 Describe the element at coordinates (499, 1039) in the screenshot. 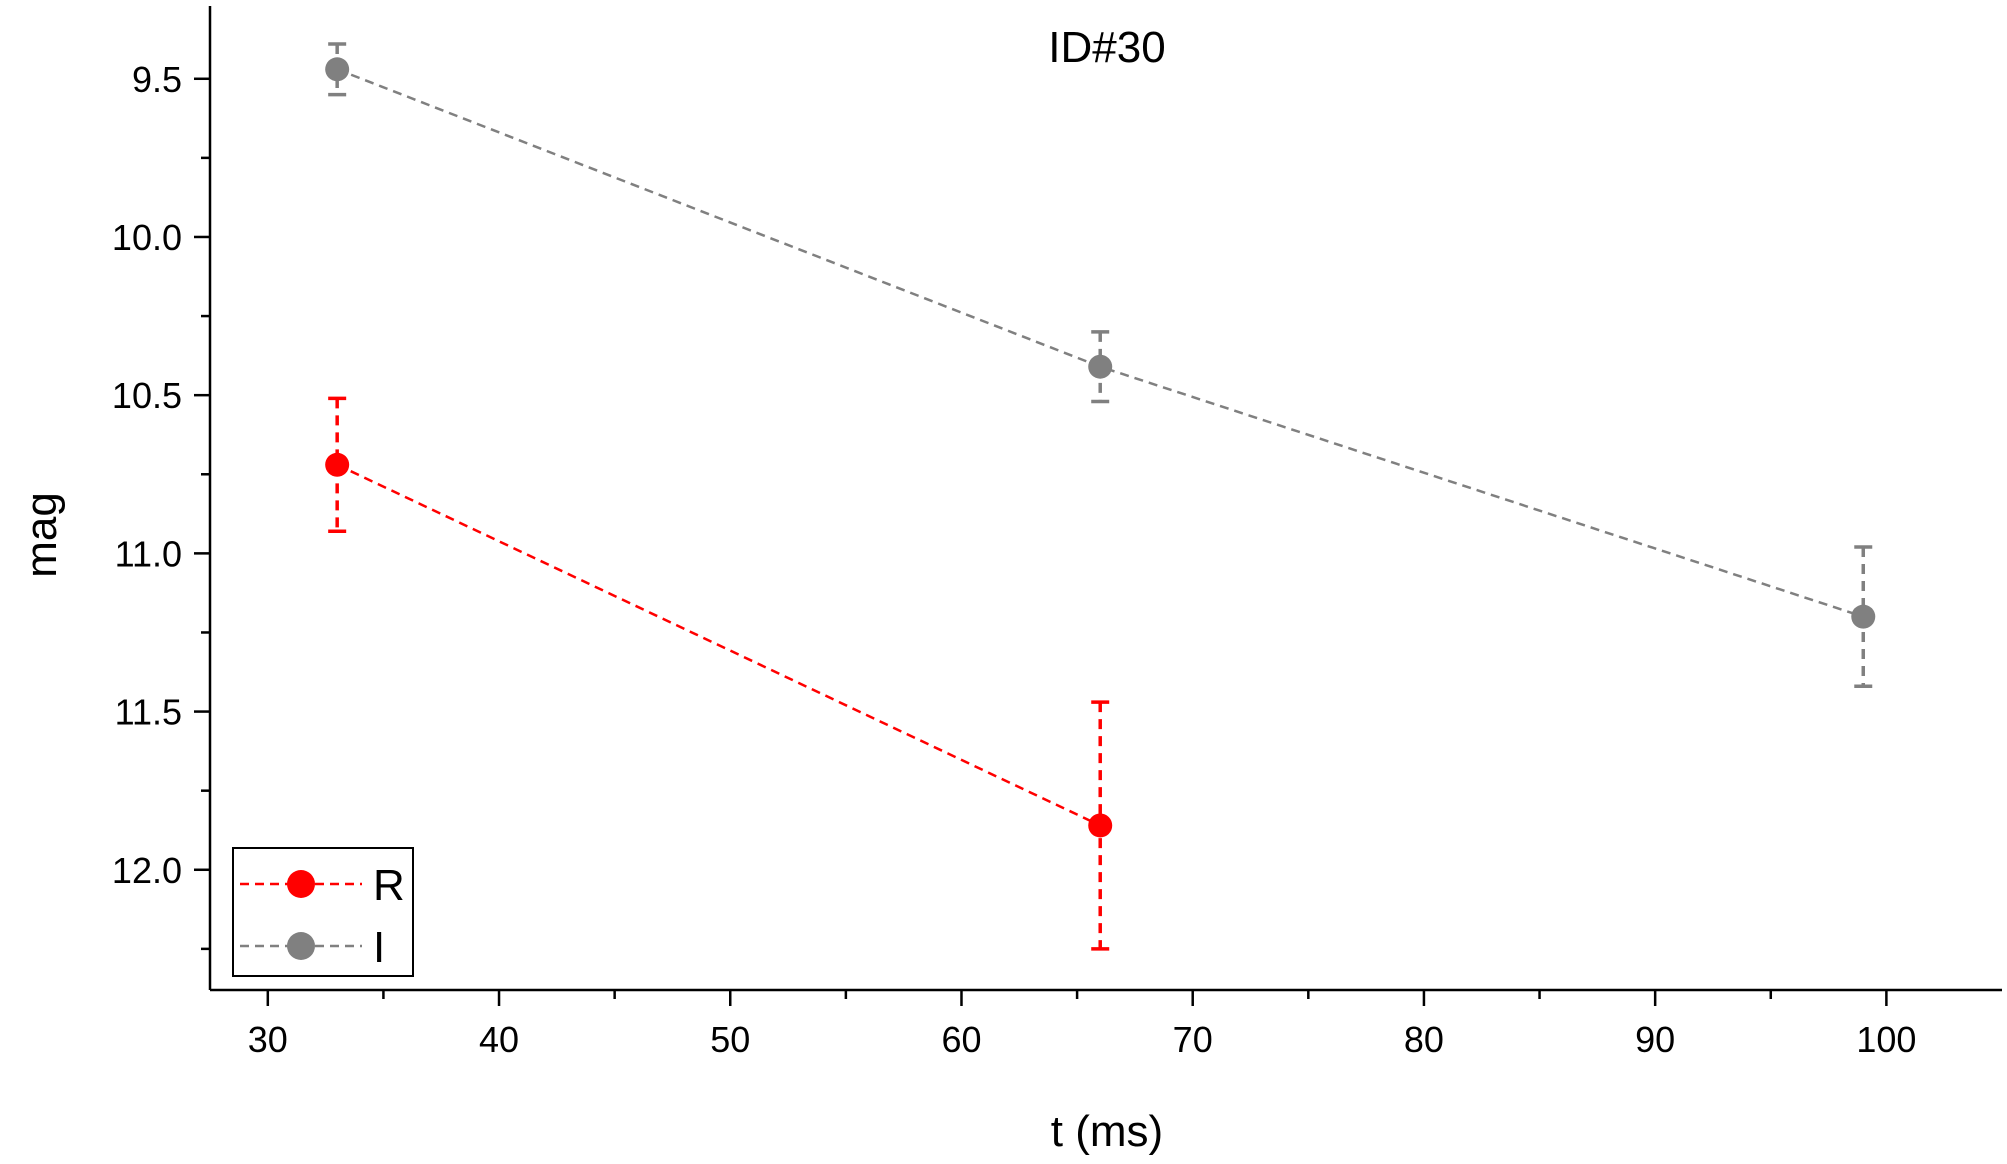

I see `x-tick-label: 40` at that location.